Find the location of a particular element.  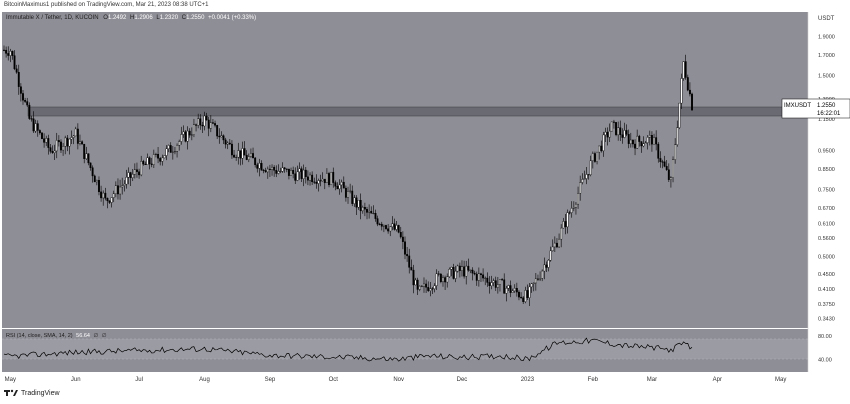

legend-open-label: O is located at coordinates (105, 18).